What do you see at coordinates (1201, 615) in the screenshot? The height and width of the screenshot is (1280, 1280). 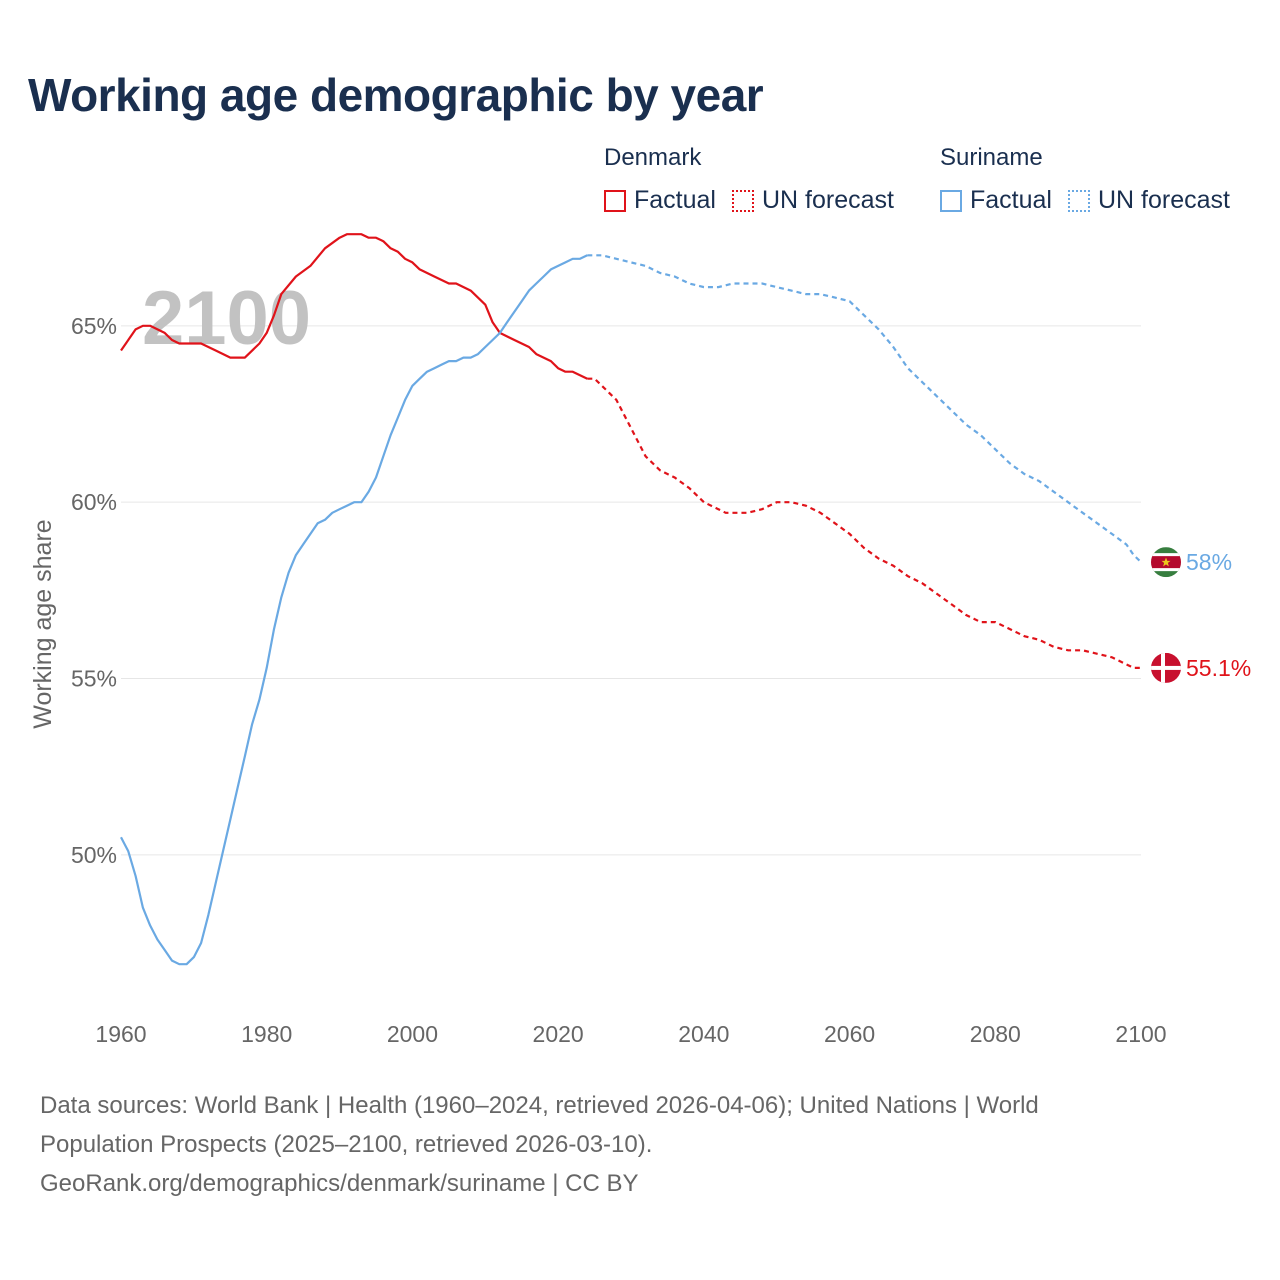 I see `end-markers: 55.1% 58%` at bounding box center [1201, 615].